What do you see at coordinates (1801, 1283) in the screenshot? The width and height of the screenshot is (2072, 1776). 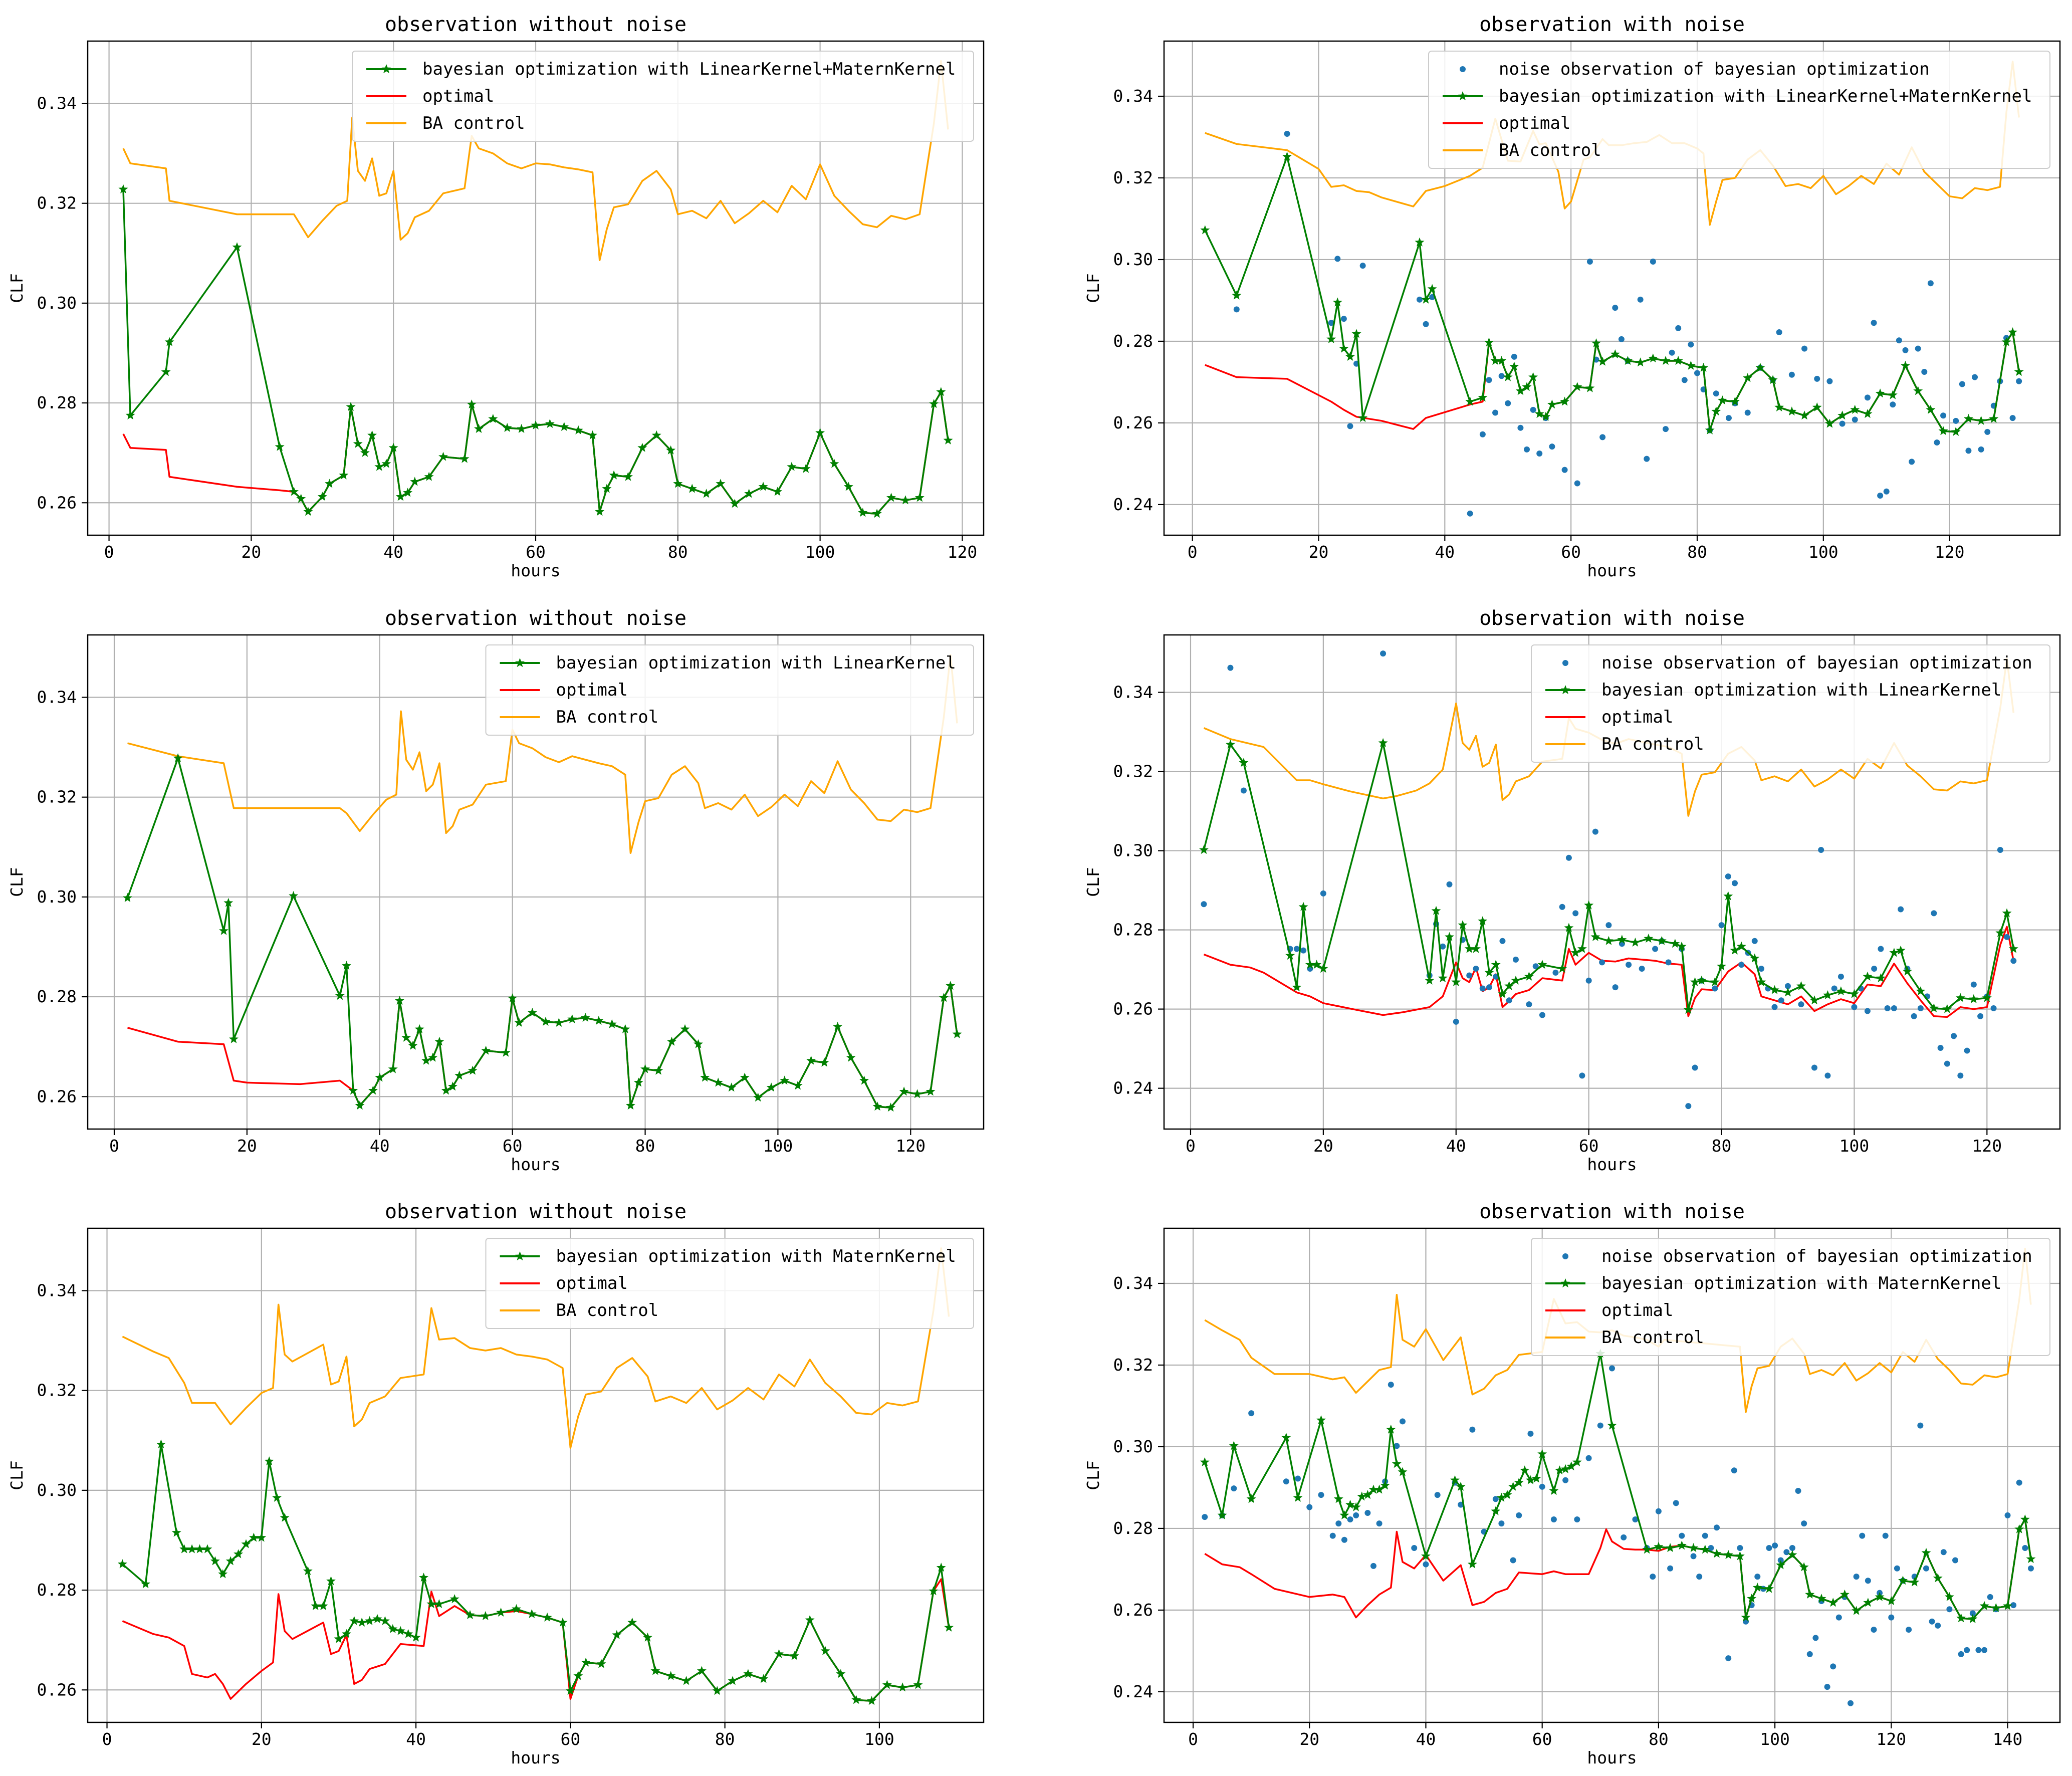 I see `legend-label: bayesian optimization with MaternKernel` at bounding box center [1801, 1283].